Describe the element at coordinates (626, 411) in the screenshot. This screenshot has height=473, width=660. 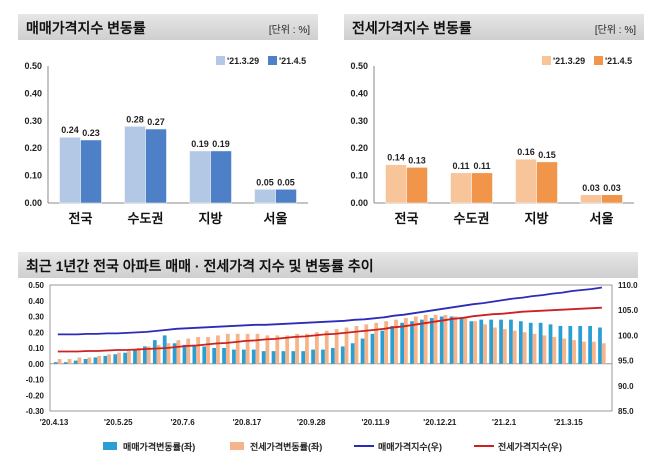
I see `right-axis-tick-label: 85.0` at that location.